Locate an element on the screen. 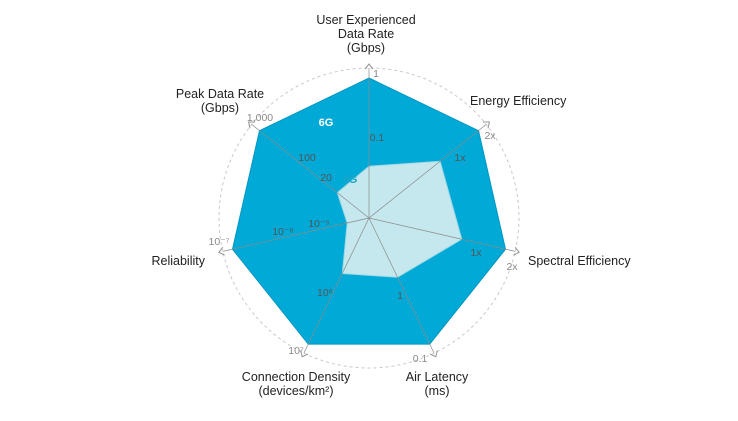 The height and width of the screenshot is (421, 738). spoke-air-latency is located at coordinates (401, 285).